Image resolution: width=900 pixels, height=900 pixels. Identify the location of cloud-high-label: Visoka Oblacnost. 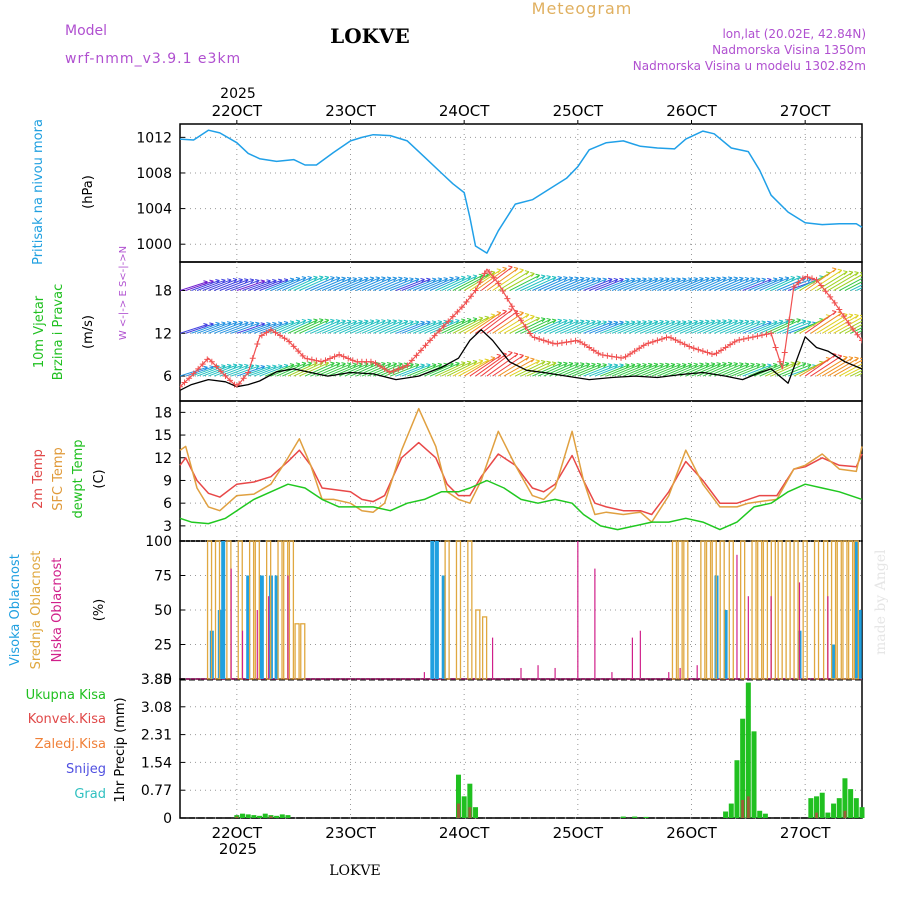
(15, 610).